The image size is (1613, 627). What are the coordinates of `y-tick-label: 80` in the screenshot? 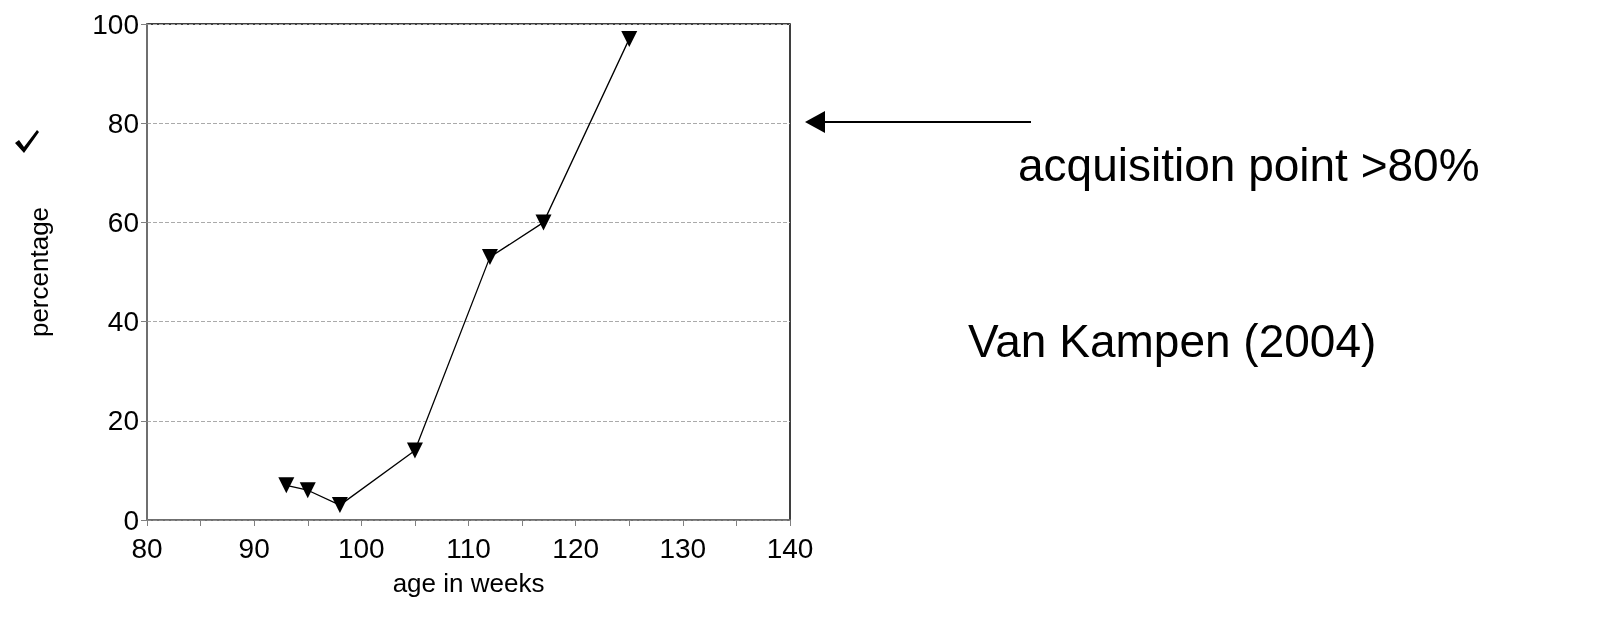 It's located at (123, 123).